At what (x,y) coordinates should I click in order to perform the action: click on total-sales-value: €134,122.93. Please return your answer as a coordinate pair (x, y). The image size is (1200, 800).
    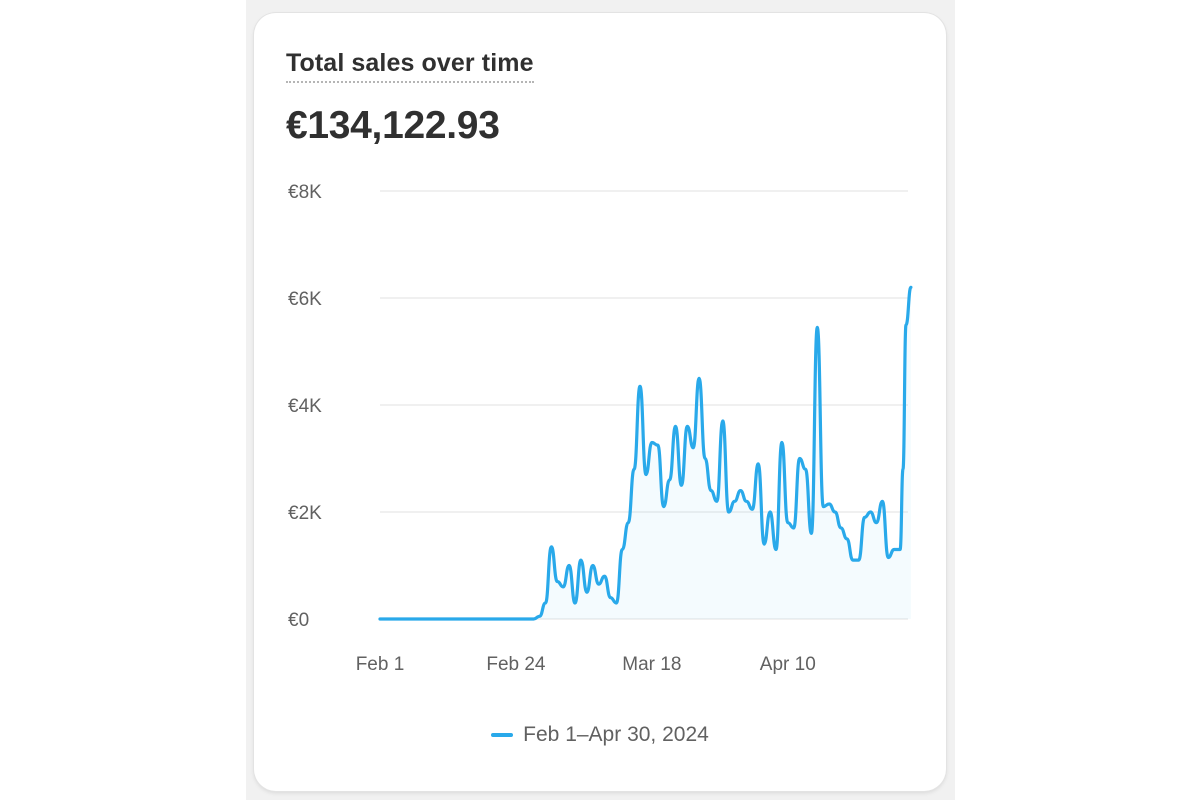
    Looking at the image, I should click on (393, 125).